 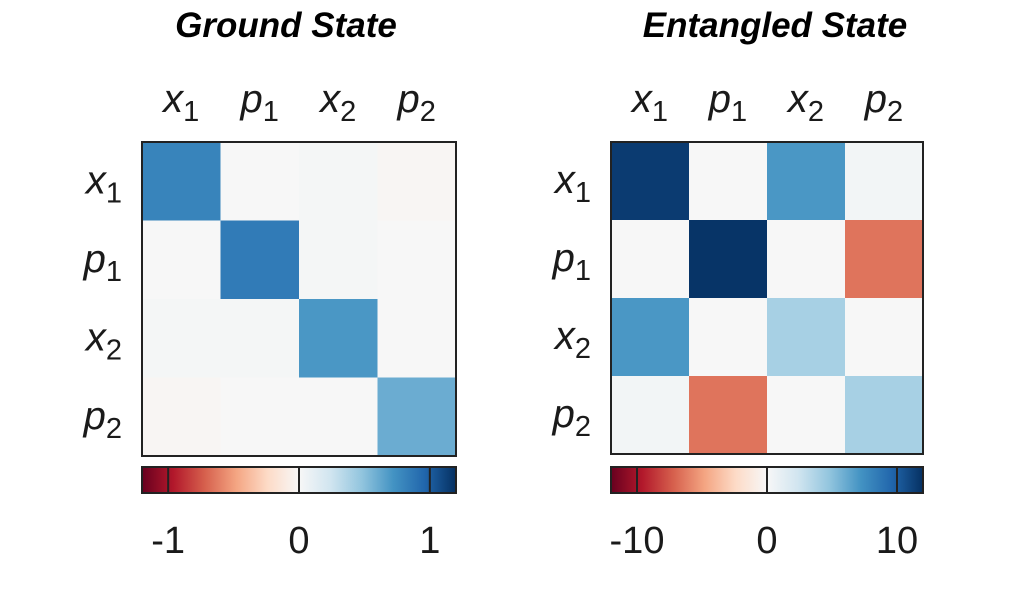 I want to click on ground-row-label-3: p2, so click(x=102, y=419).